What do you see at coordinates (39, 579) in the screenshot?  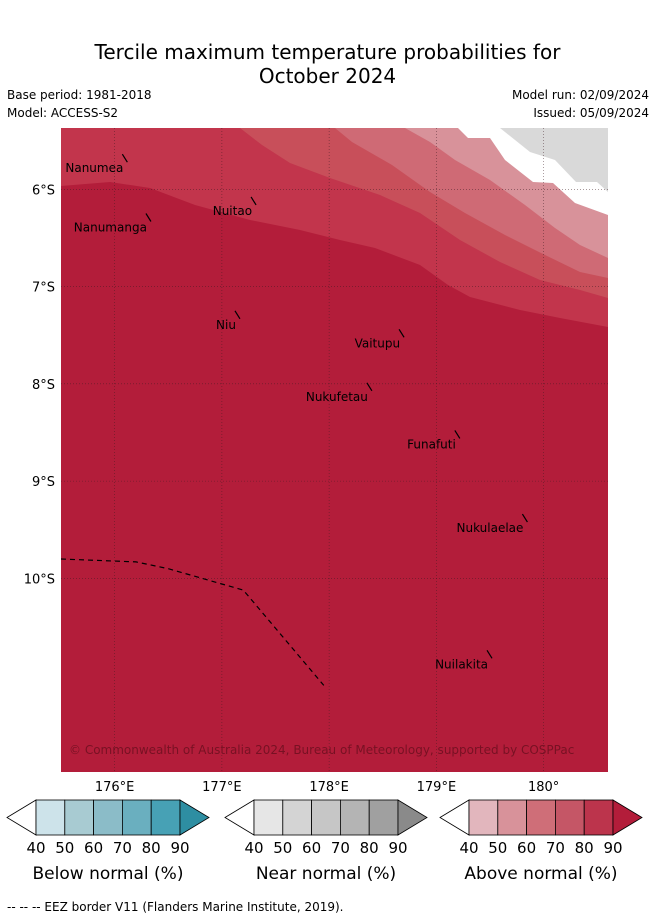 I see `lat-tick-label: 10°S` at bounding box center [39, 579].